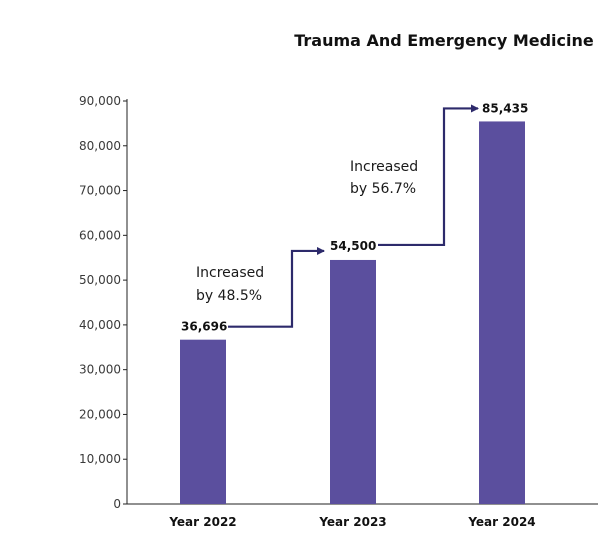 This screenshot has height=557, width=600. What do you see at coordinates (100, 146) in the screenshot?
I see `y-tick-label: 80,000` at bounding box center [100, 146].